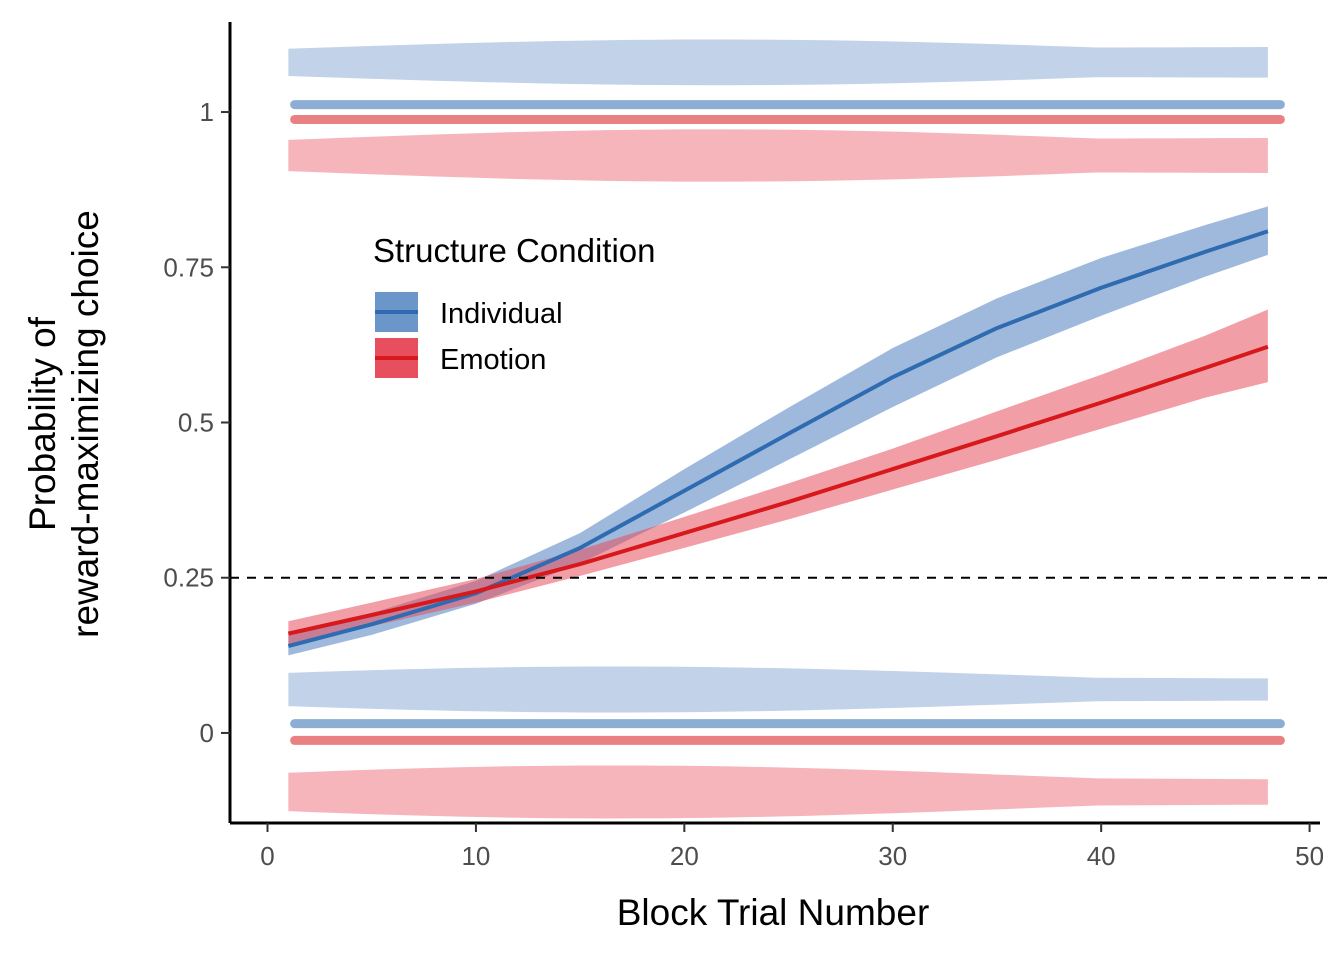 This screenshot has height=960, width=1344. Describe the element at coordinates (42, 423) in the screenshot. I see `y-axis-title-line-1: Probability of` at that location.